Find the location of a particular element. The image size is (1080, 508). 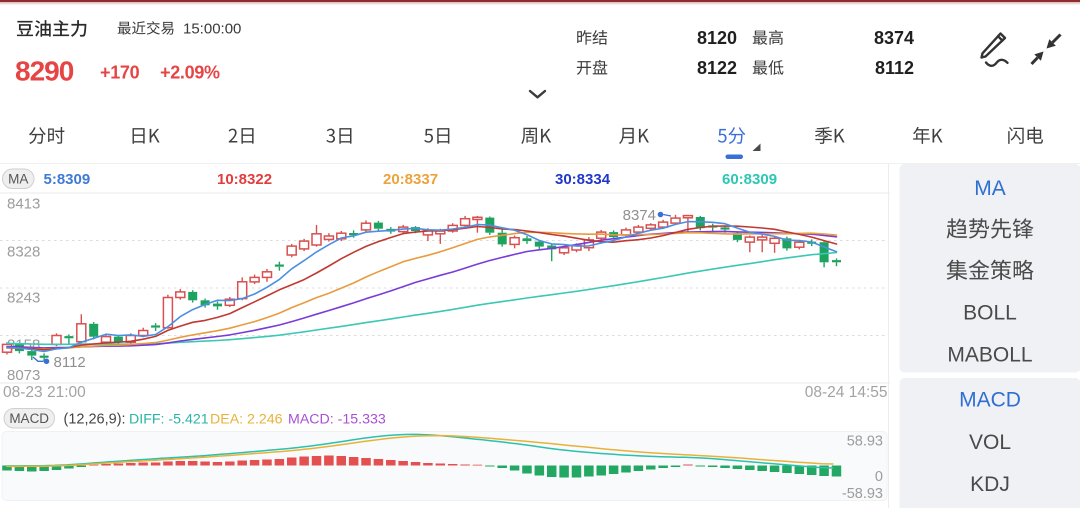

svg-text: +2.09% is located at coordinates (190, 72).